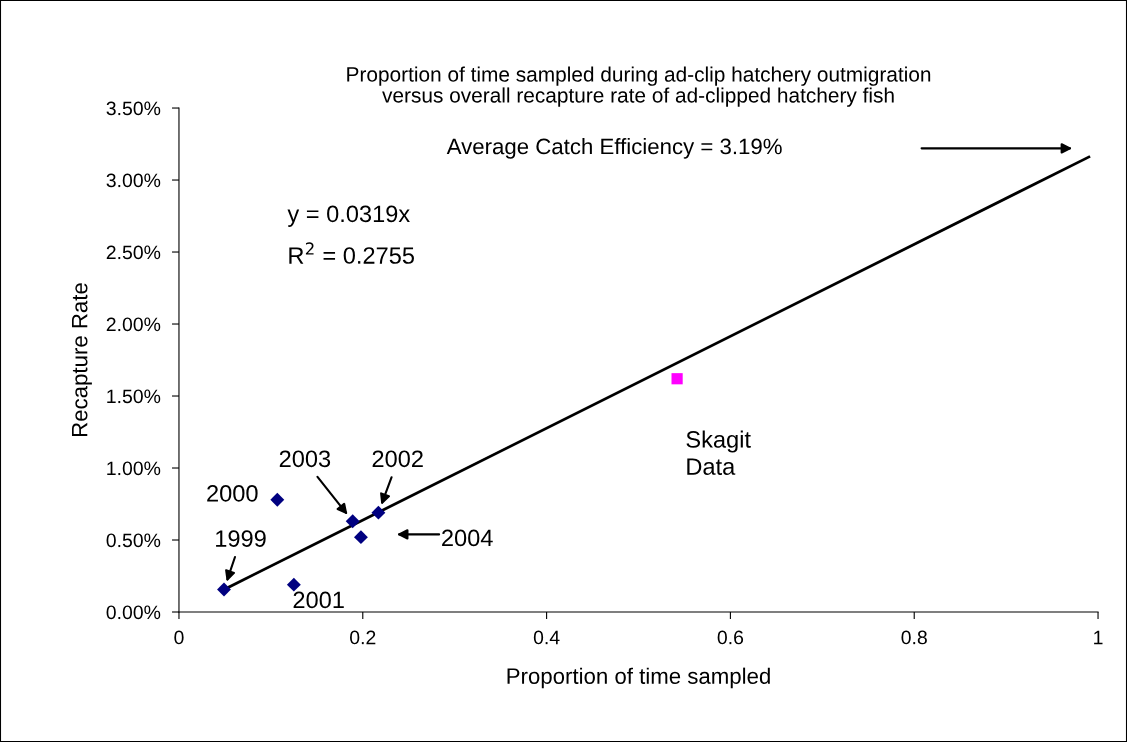 This screenshot has height=742, width=1127. I want to click on annotation: 1999, so click(241, 538).